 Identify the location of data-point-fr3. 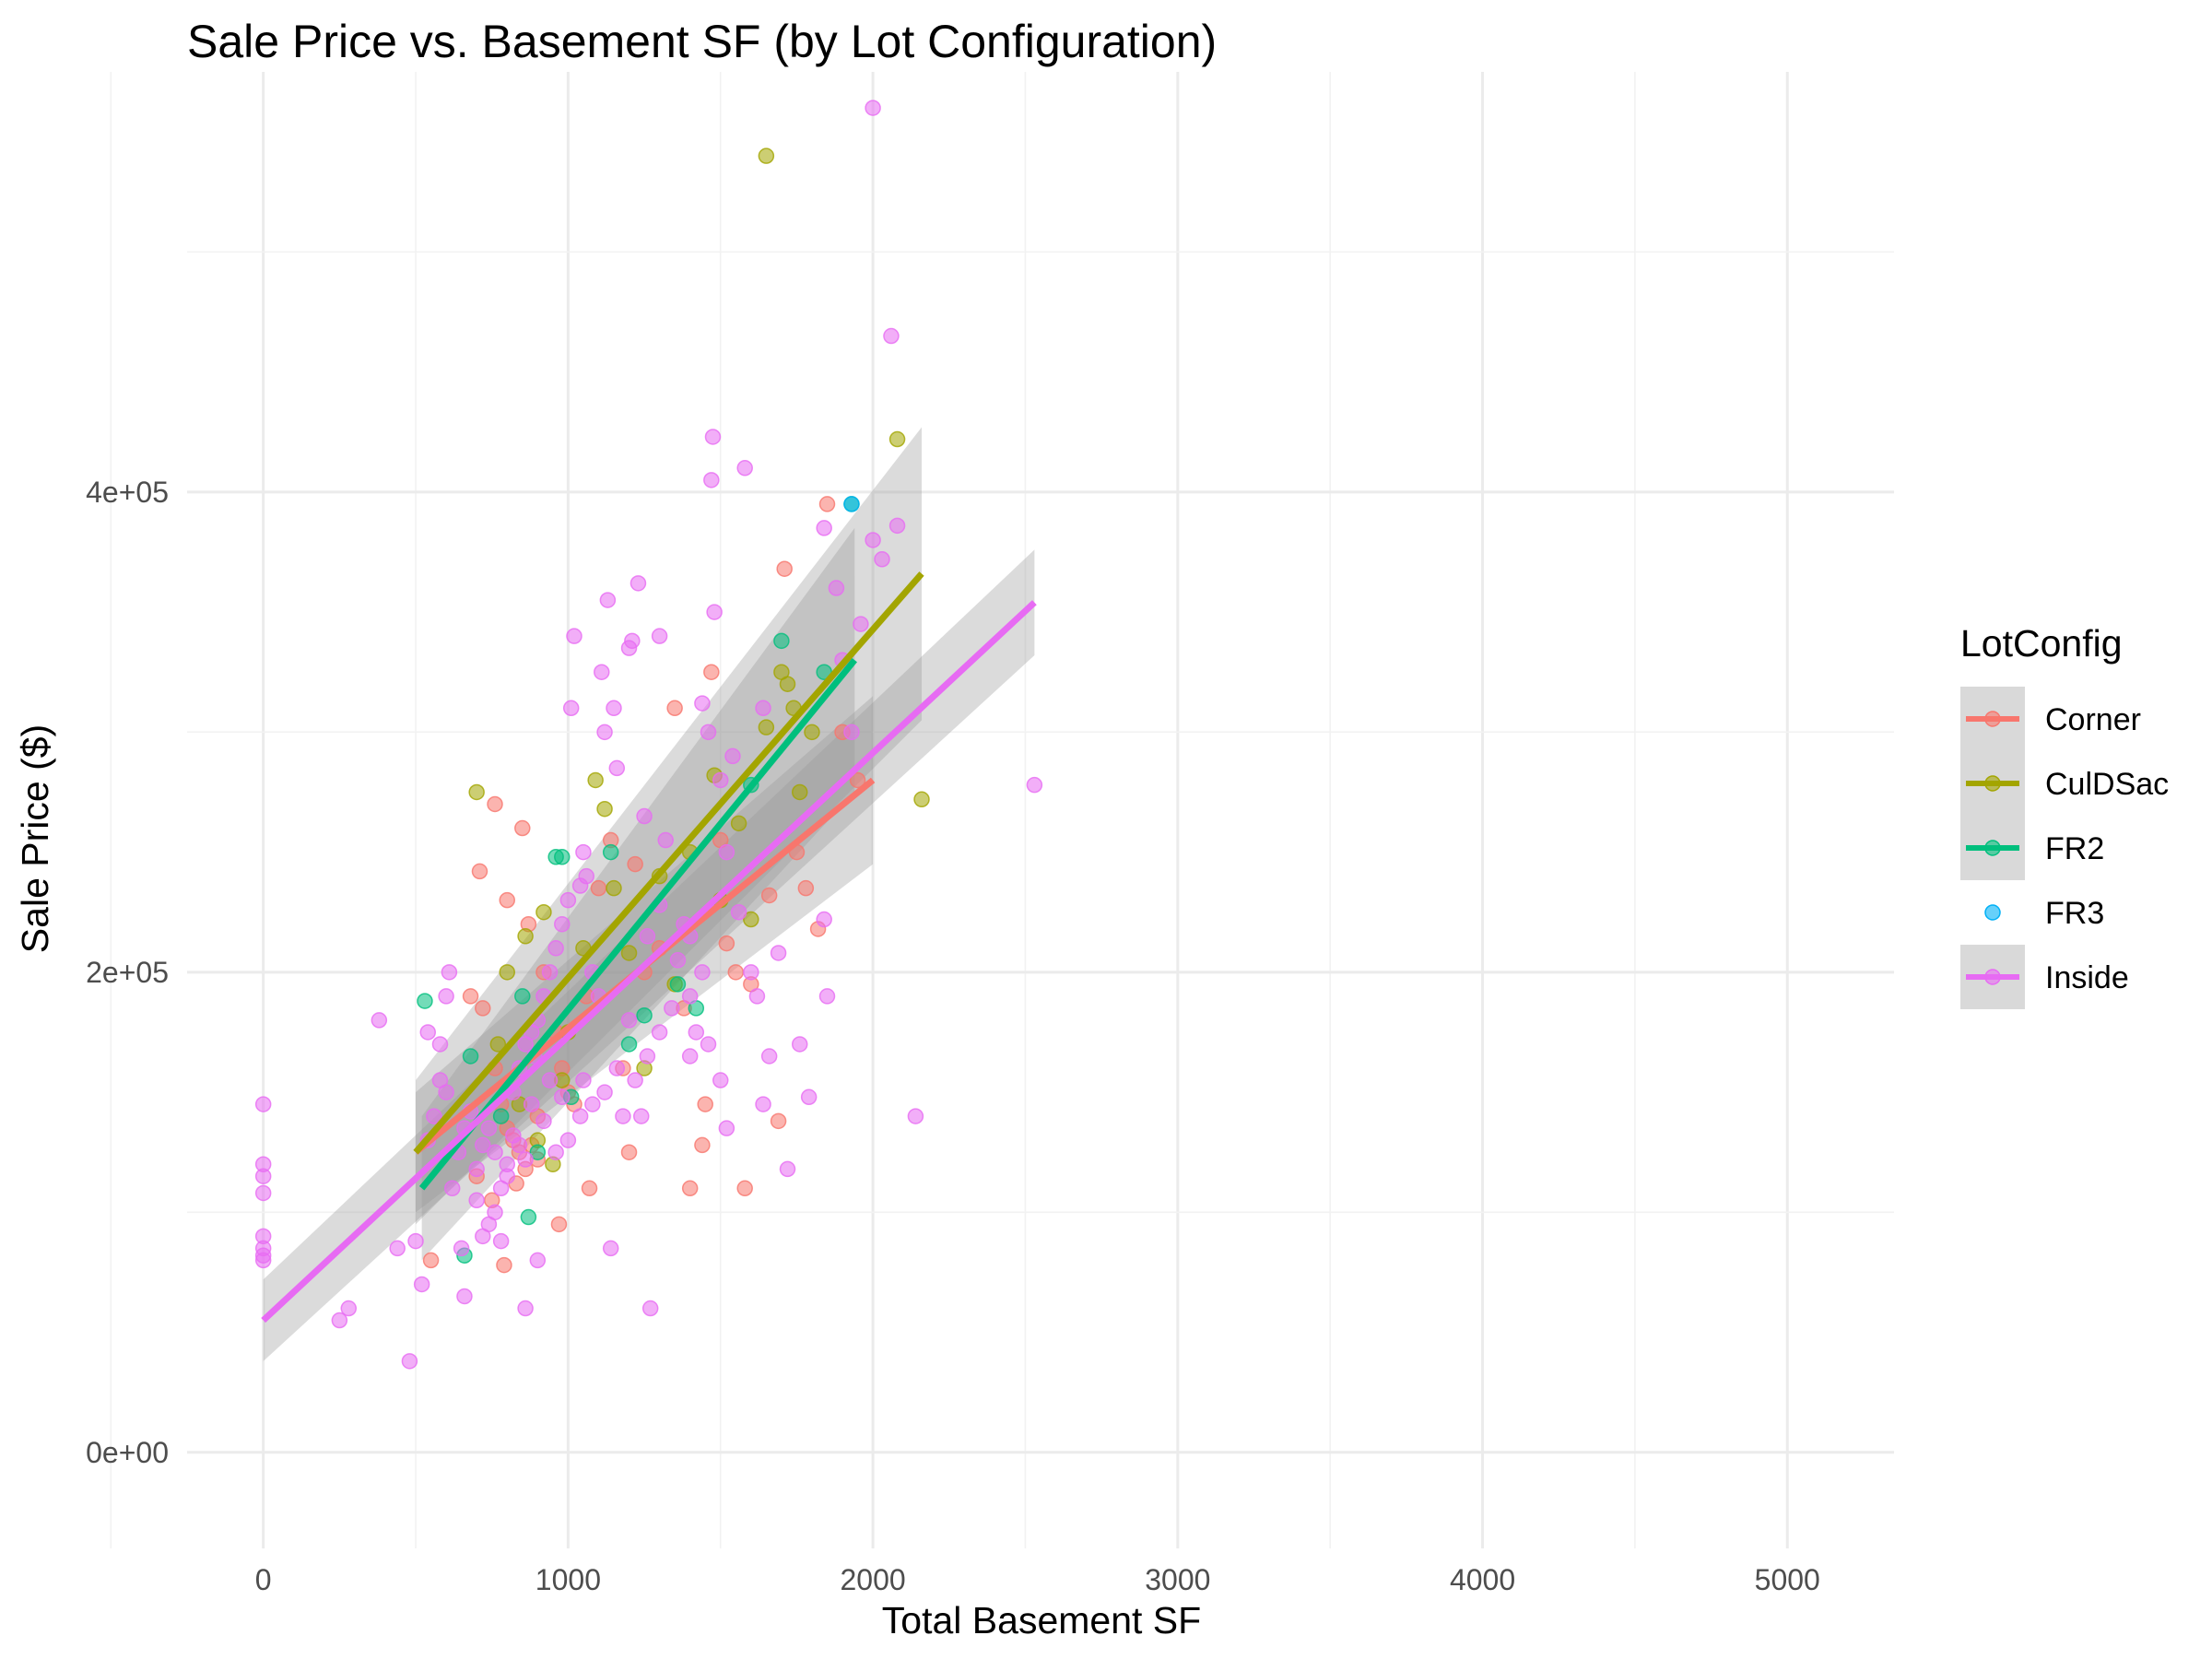
(851, 504).